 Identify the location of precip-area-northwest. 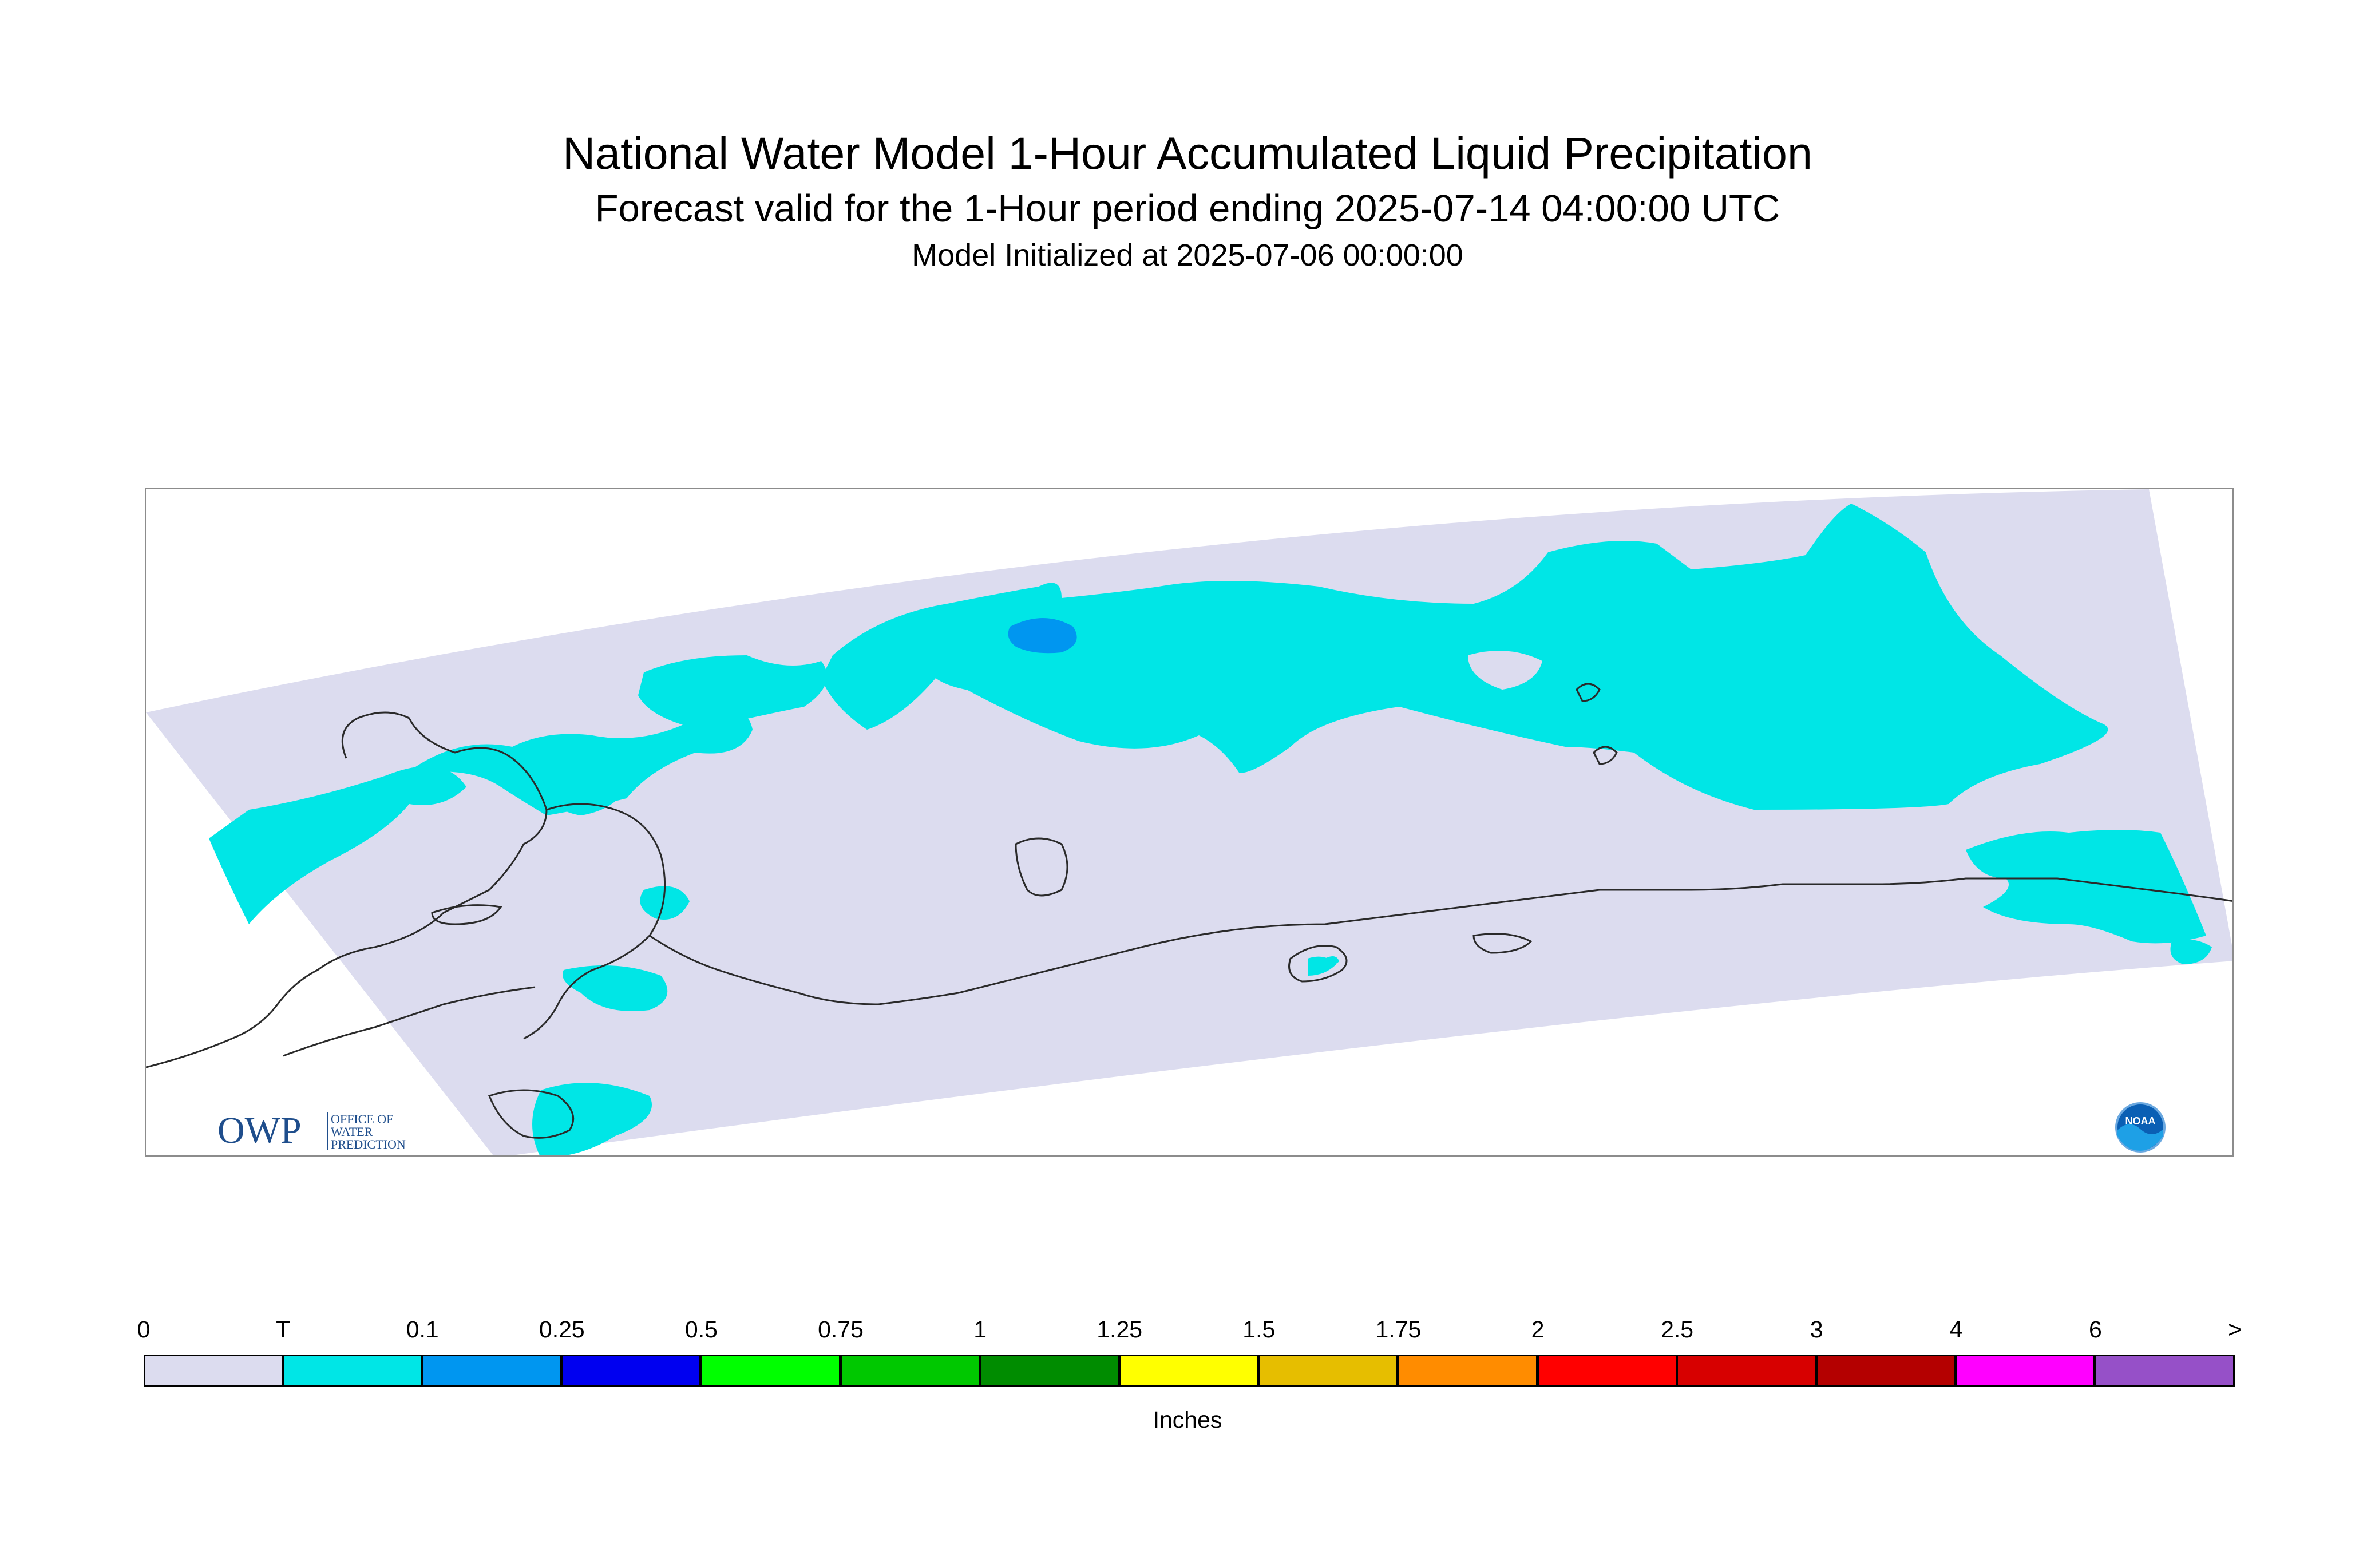
(733, 692).